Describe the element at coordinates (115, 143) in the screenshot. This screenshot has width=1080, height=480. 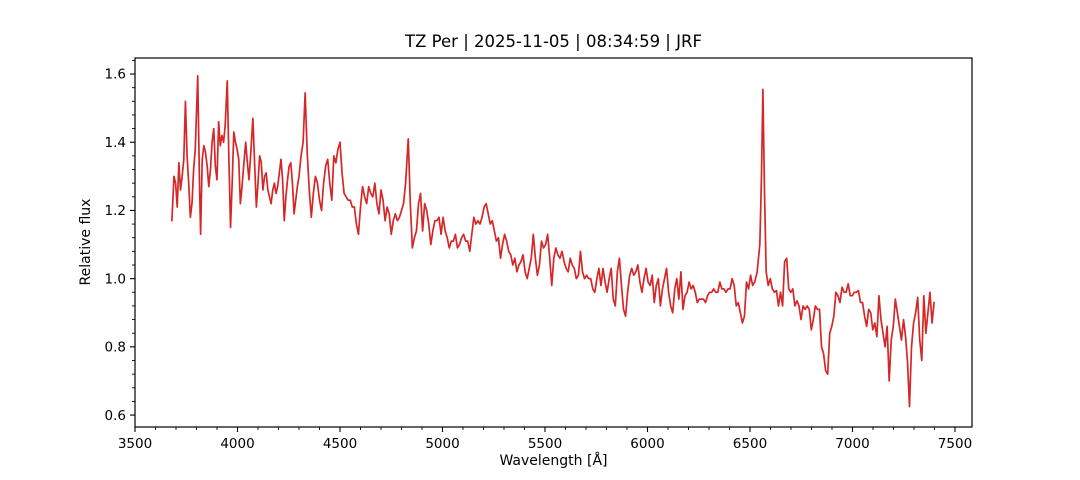
I see `y-tick-label: 1.4` at that location.